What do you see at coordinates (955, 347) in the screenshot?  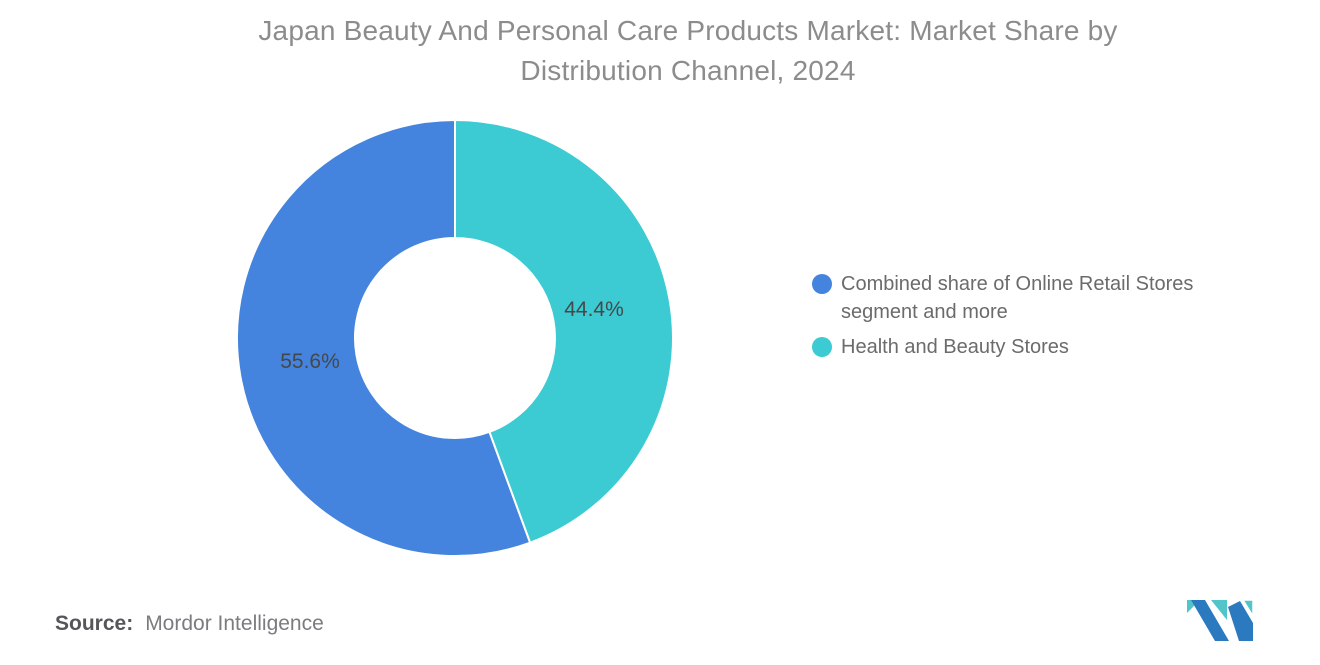 I see `legend-label-health-beauty: Health and Beauty Stores` at bounding box center [955, 347].